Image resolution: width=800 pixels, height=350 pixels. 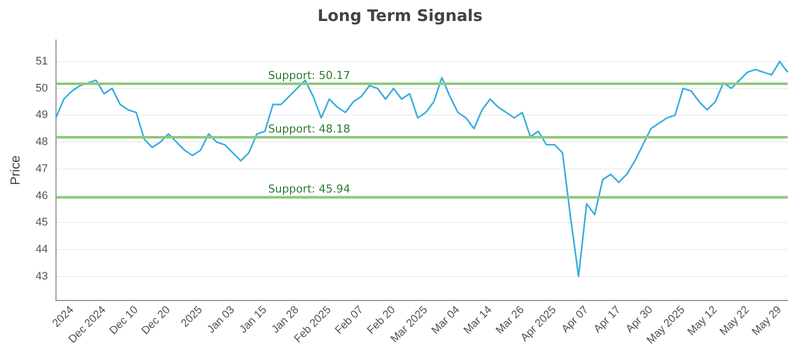 I want to click on x-tick-label: Dec 10, so click(x=124, y=321).